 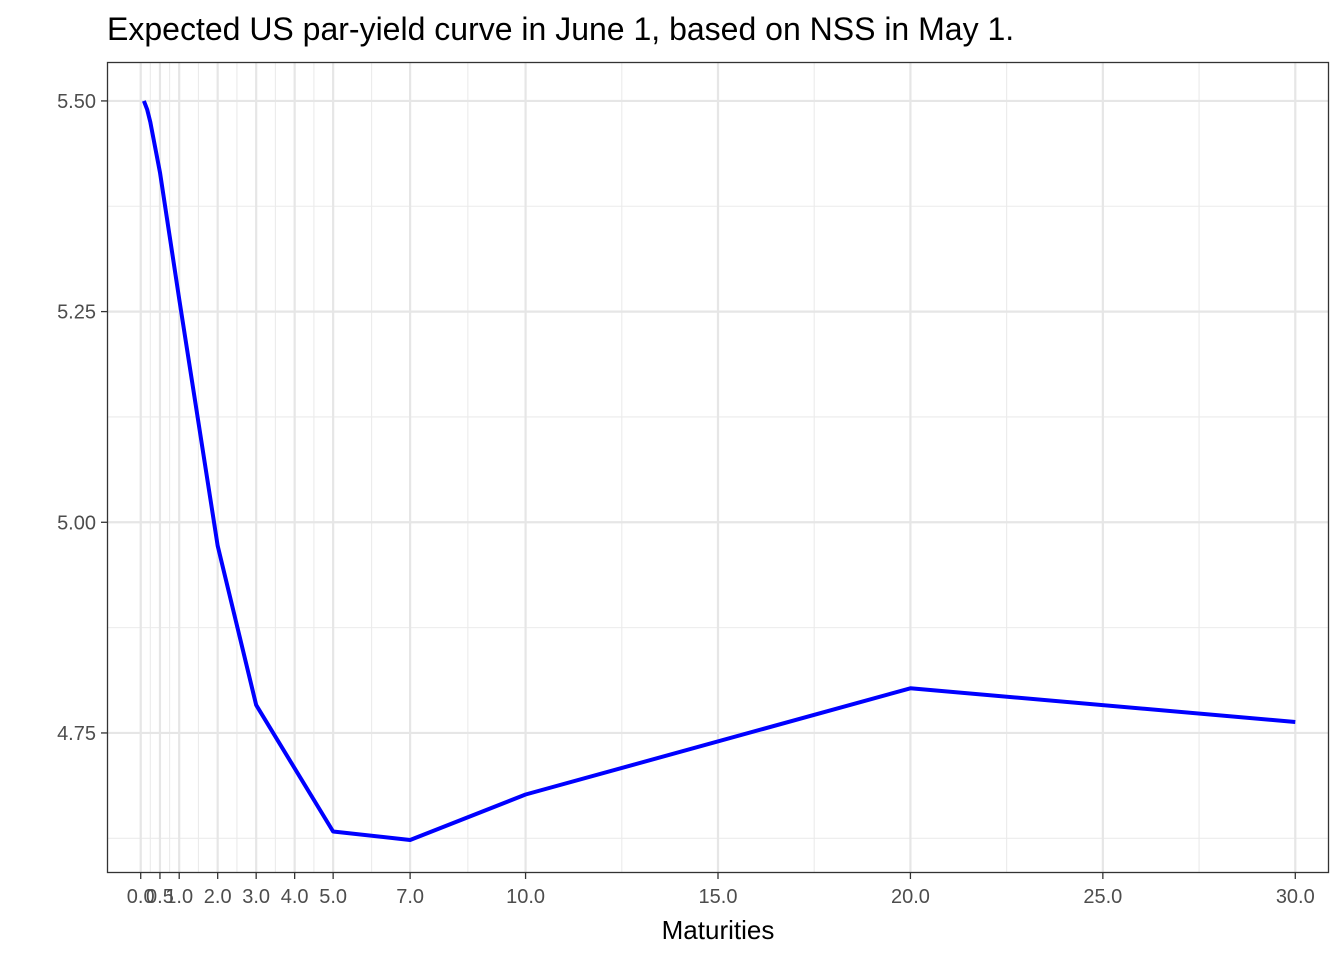 I want to click on x-tick-label: 5.0, so click(x=333, y=897).